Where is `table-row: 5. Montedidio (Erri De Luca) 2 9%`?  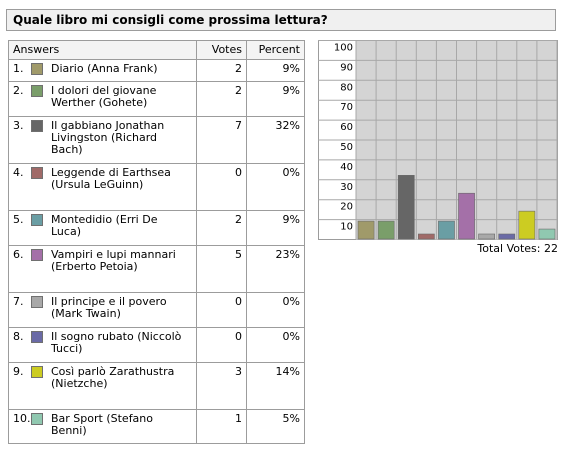 table-row: 5. Montedidio (Erri De Luca) 2 9% is located at coordinates (156, 228).